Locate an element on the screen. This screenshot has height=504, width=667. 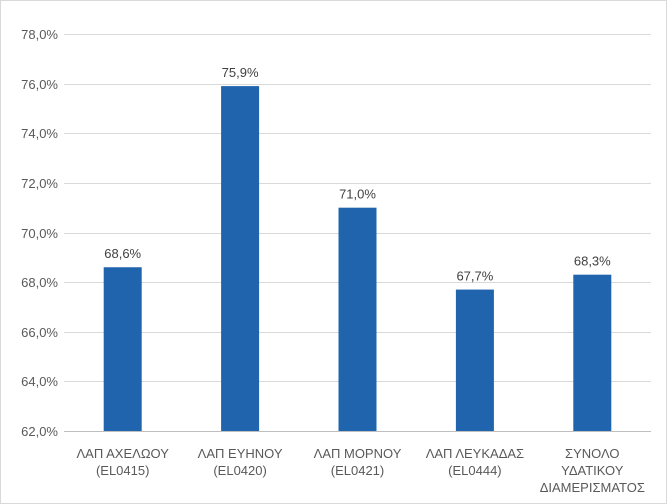
y-tick-label: 64,0% is located at coordinates (39, 381).